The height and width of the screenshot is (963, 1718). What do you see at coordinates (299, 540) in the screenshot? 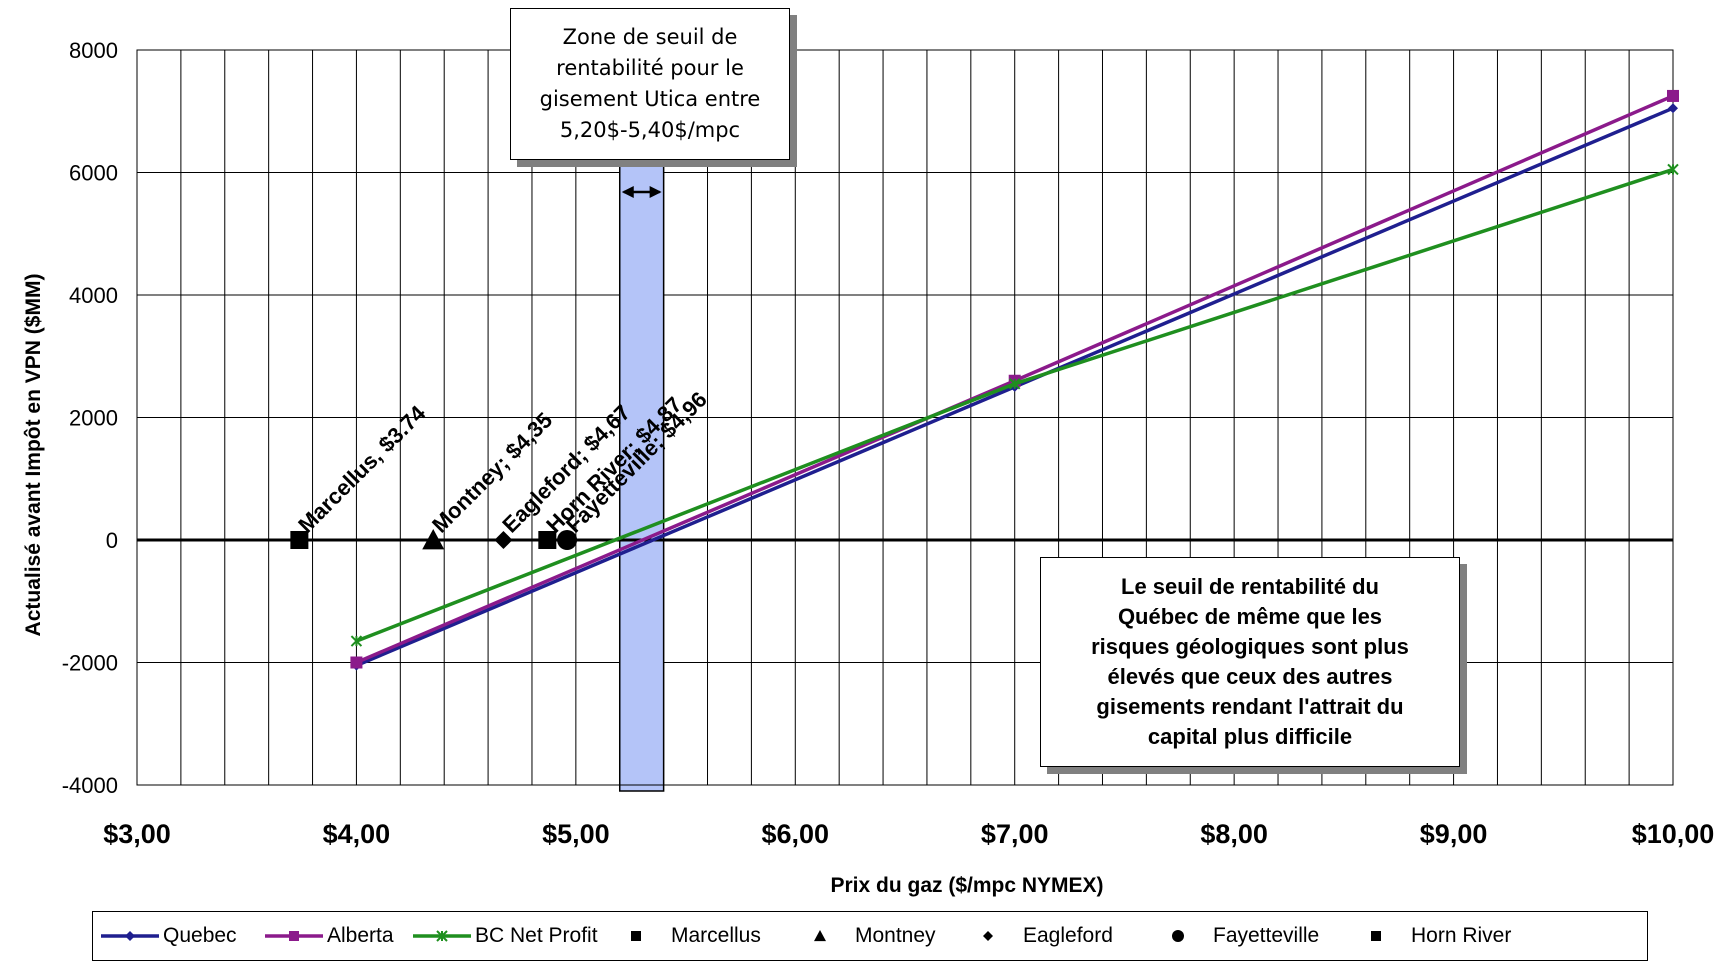
I see `point-marcellus` at bounding box center [299, 540].